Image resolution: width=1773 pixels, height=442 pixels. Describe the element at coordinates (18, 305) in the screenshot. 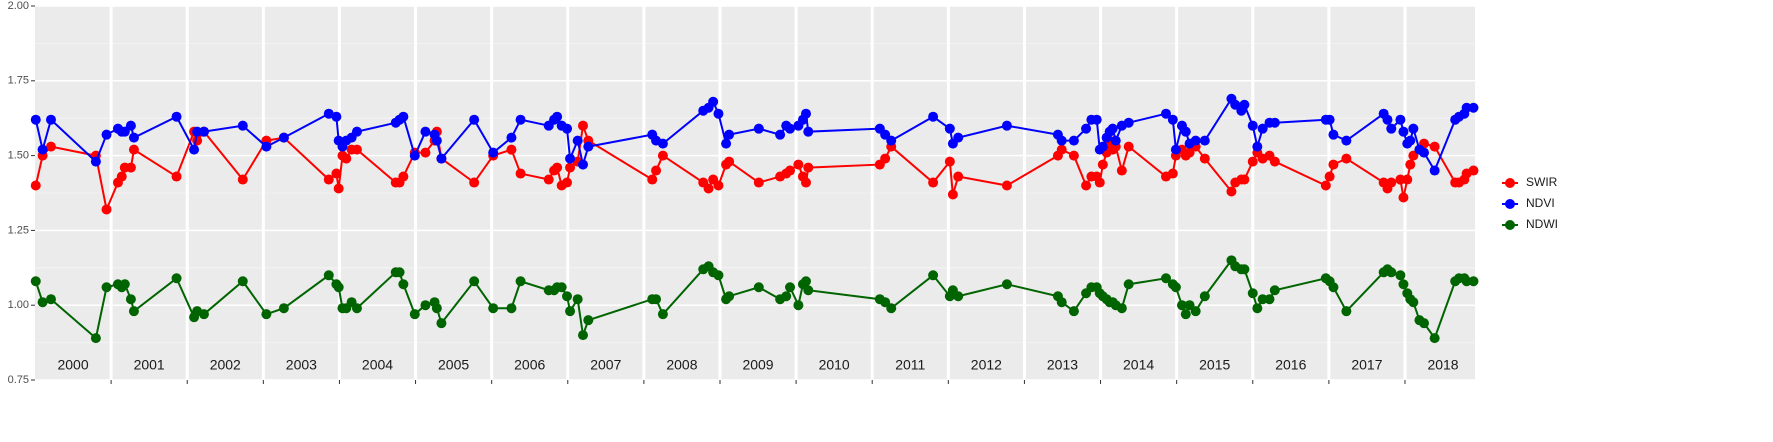

I see `y-tick-label: 1.00` at that location.